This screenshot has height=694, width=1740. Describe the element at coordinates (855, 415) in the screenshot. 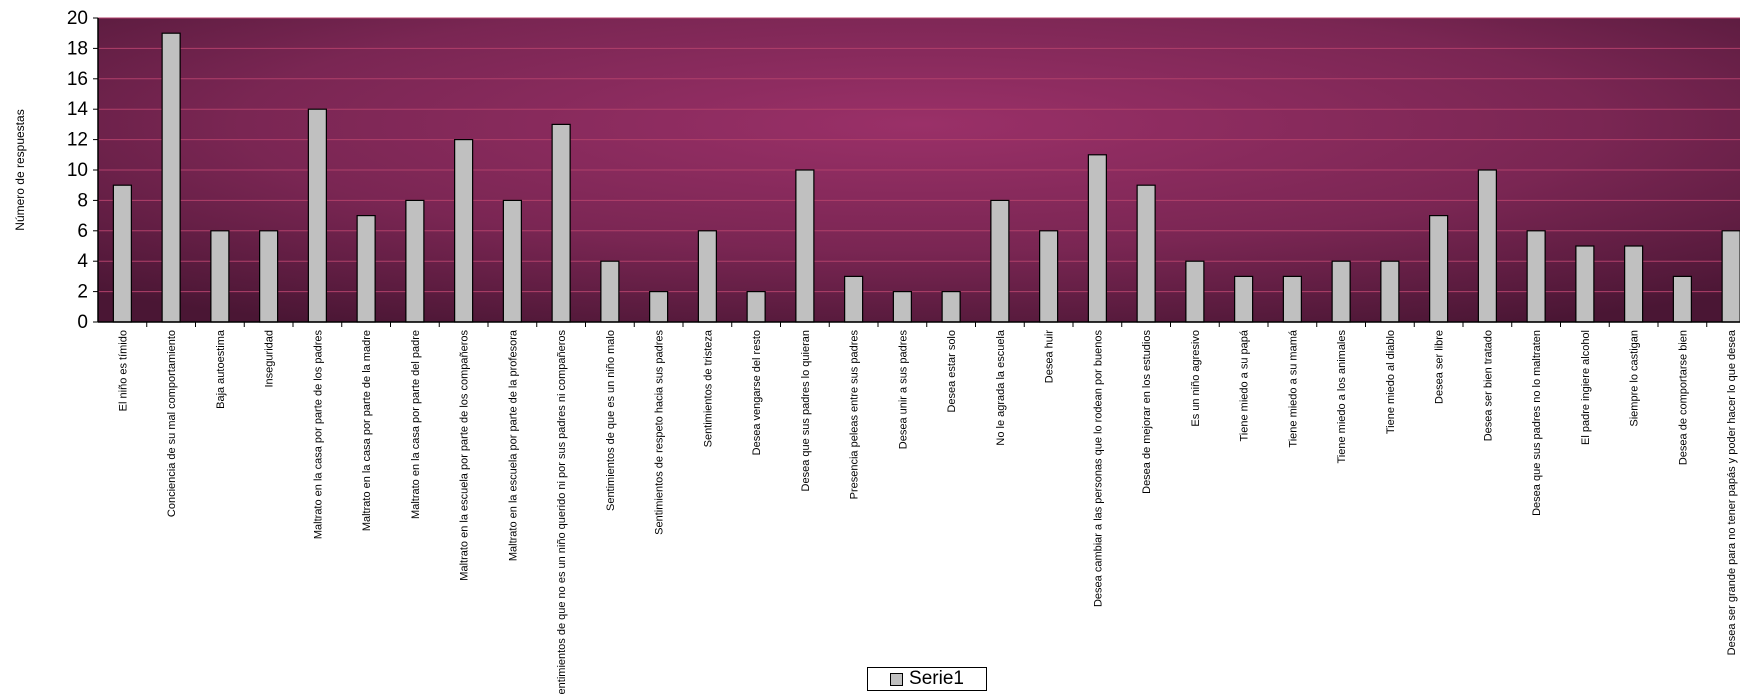

I see `x-tick-label: Presencia peleas entre sus padres` at that location.